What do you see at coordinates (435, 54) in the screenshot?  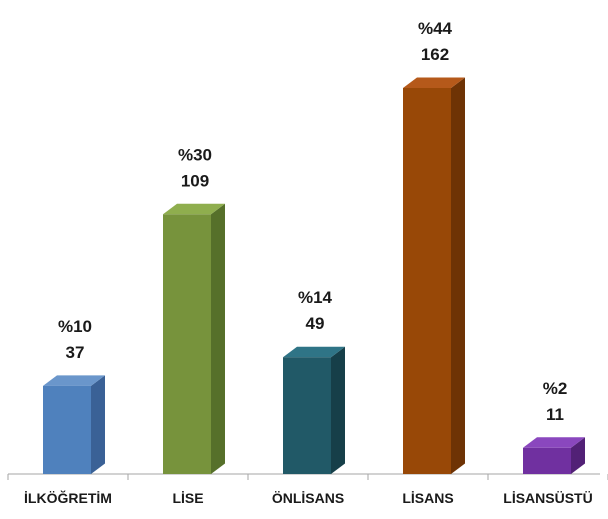 I see `count-label: 162` at bounding box center [435, 54].